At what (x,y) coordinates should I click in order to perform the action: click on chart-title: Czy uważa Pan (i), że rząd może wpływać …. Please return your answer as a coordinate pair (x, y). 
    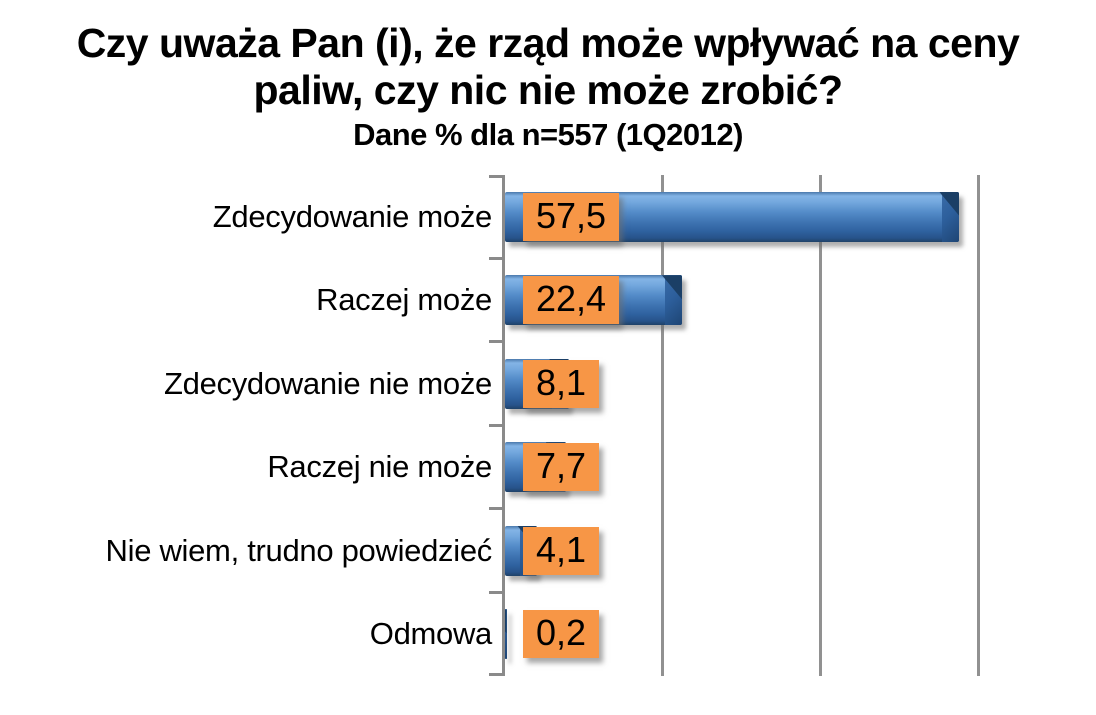
    Looking at the image, I should click on (548, 66).